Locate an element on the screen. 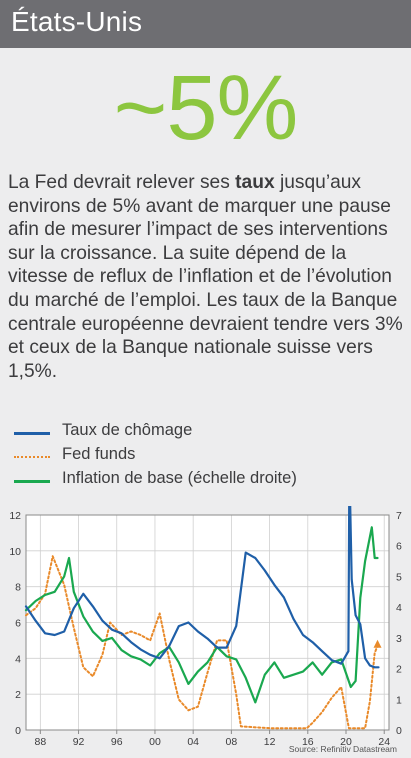 Image resolution: width=411 pixels, height=758 pixels. y-left-tick-label: 8 is located at coordinates (18, 588).